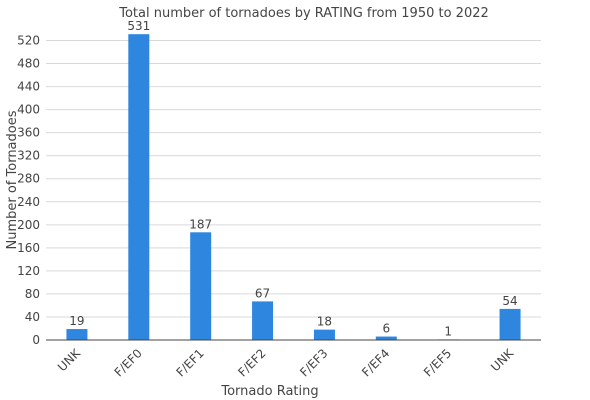 The height and width of the screenshot is (400, 590). Describe the element at coordinates (32, 317) in the screenshot. I see `y-tick-label: 40` at that location.